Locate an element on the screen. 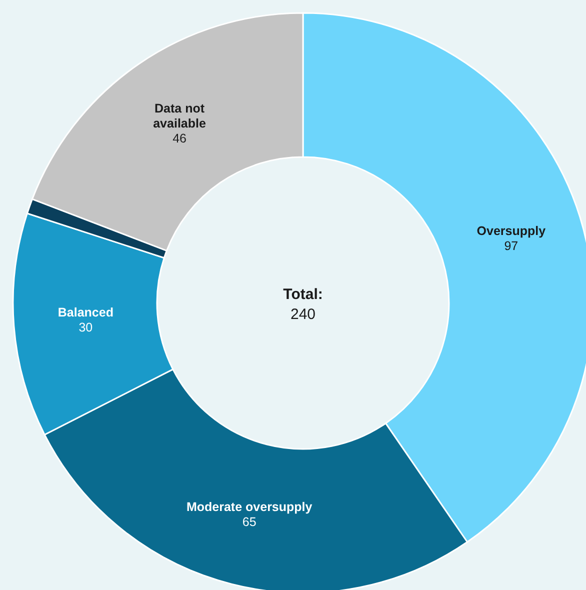 This screenshot has height=590, width=586. data-label: 97 is located at coordinates (511, 245).